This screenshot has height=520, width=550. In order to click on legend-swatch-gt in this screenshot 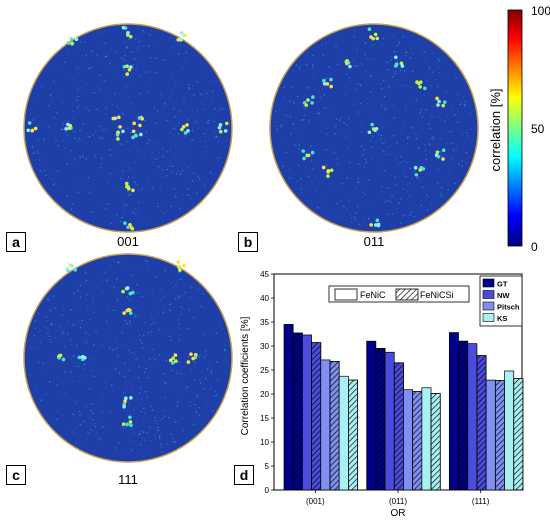, I will do `click(488, 283)`.